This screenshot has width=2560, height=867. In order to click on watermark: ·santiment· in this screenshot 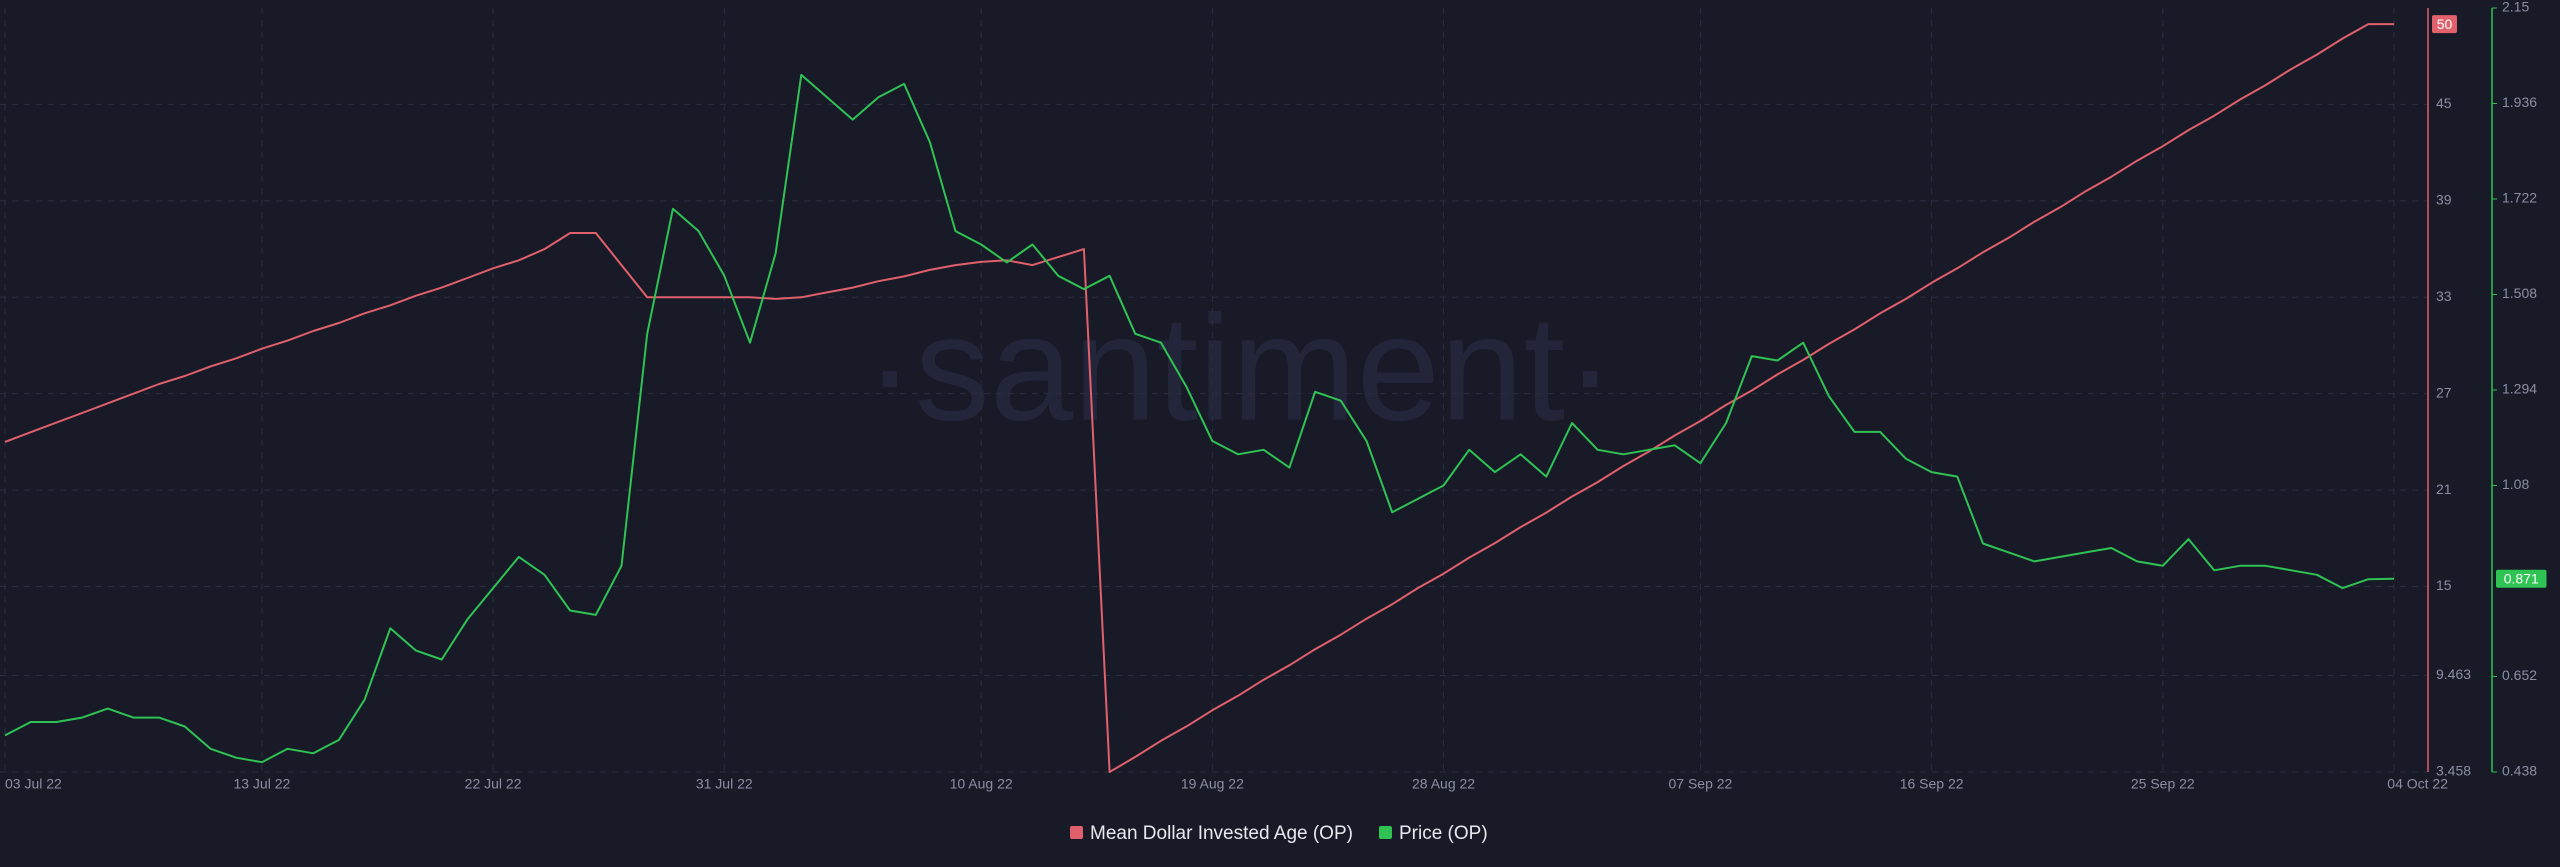, I will do `click(1240, 368)`.